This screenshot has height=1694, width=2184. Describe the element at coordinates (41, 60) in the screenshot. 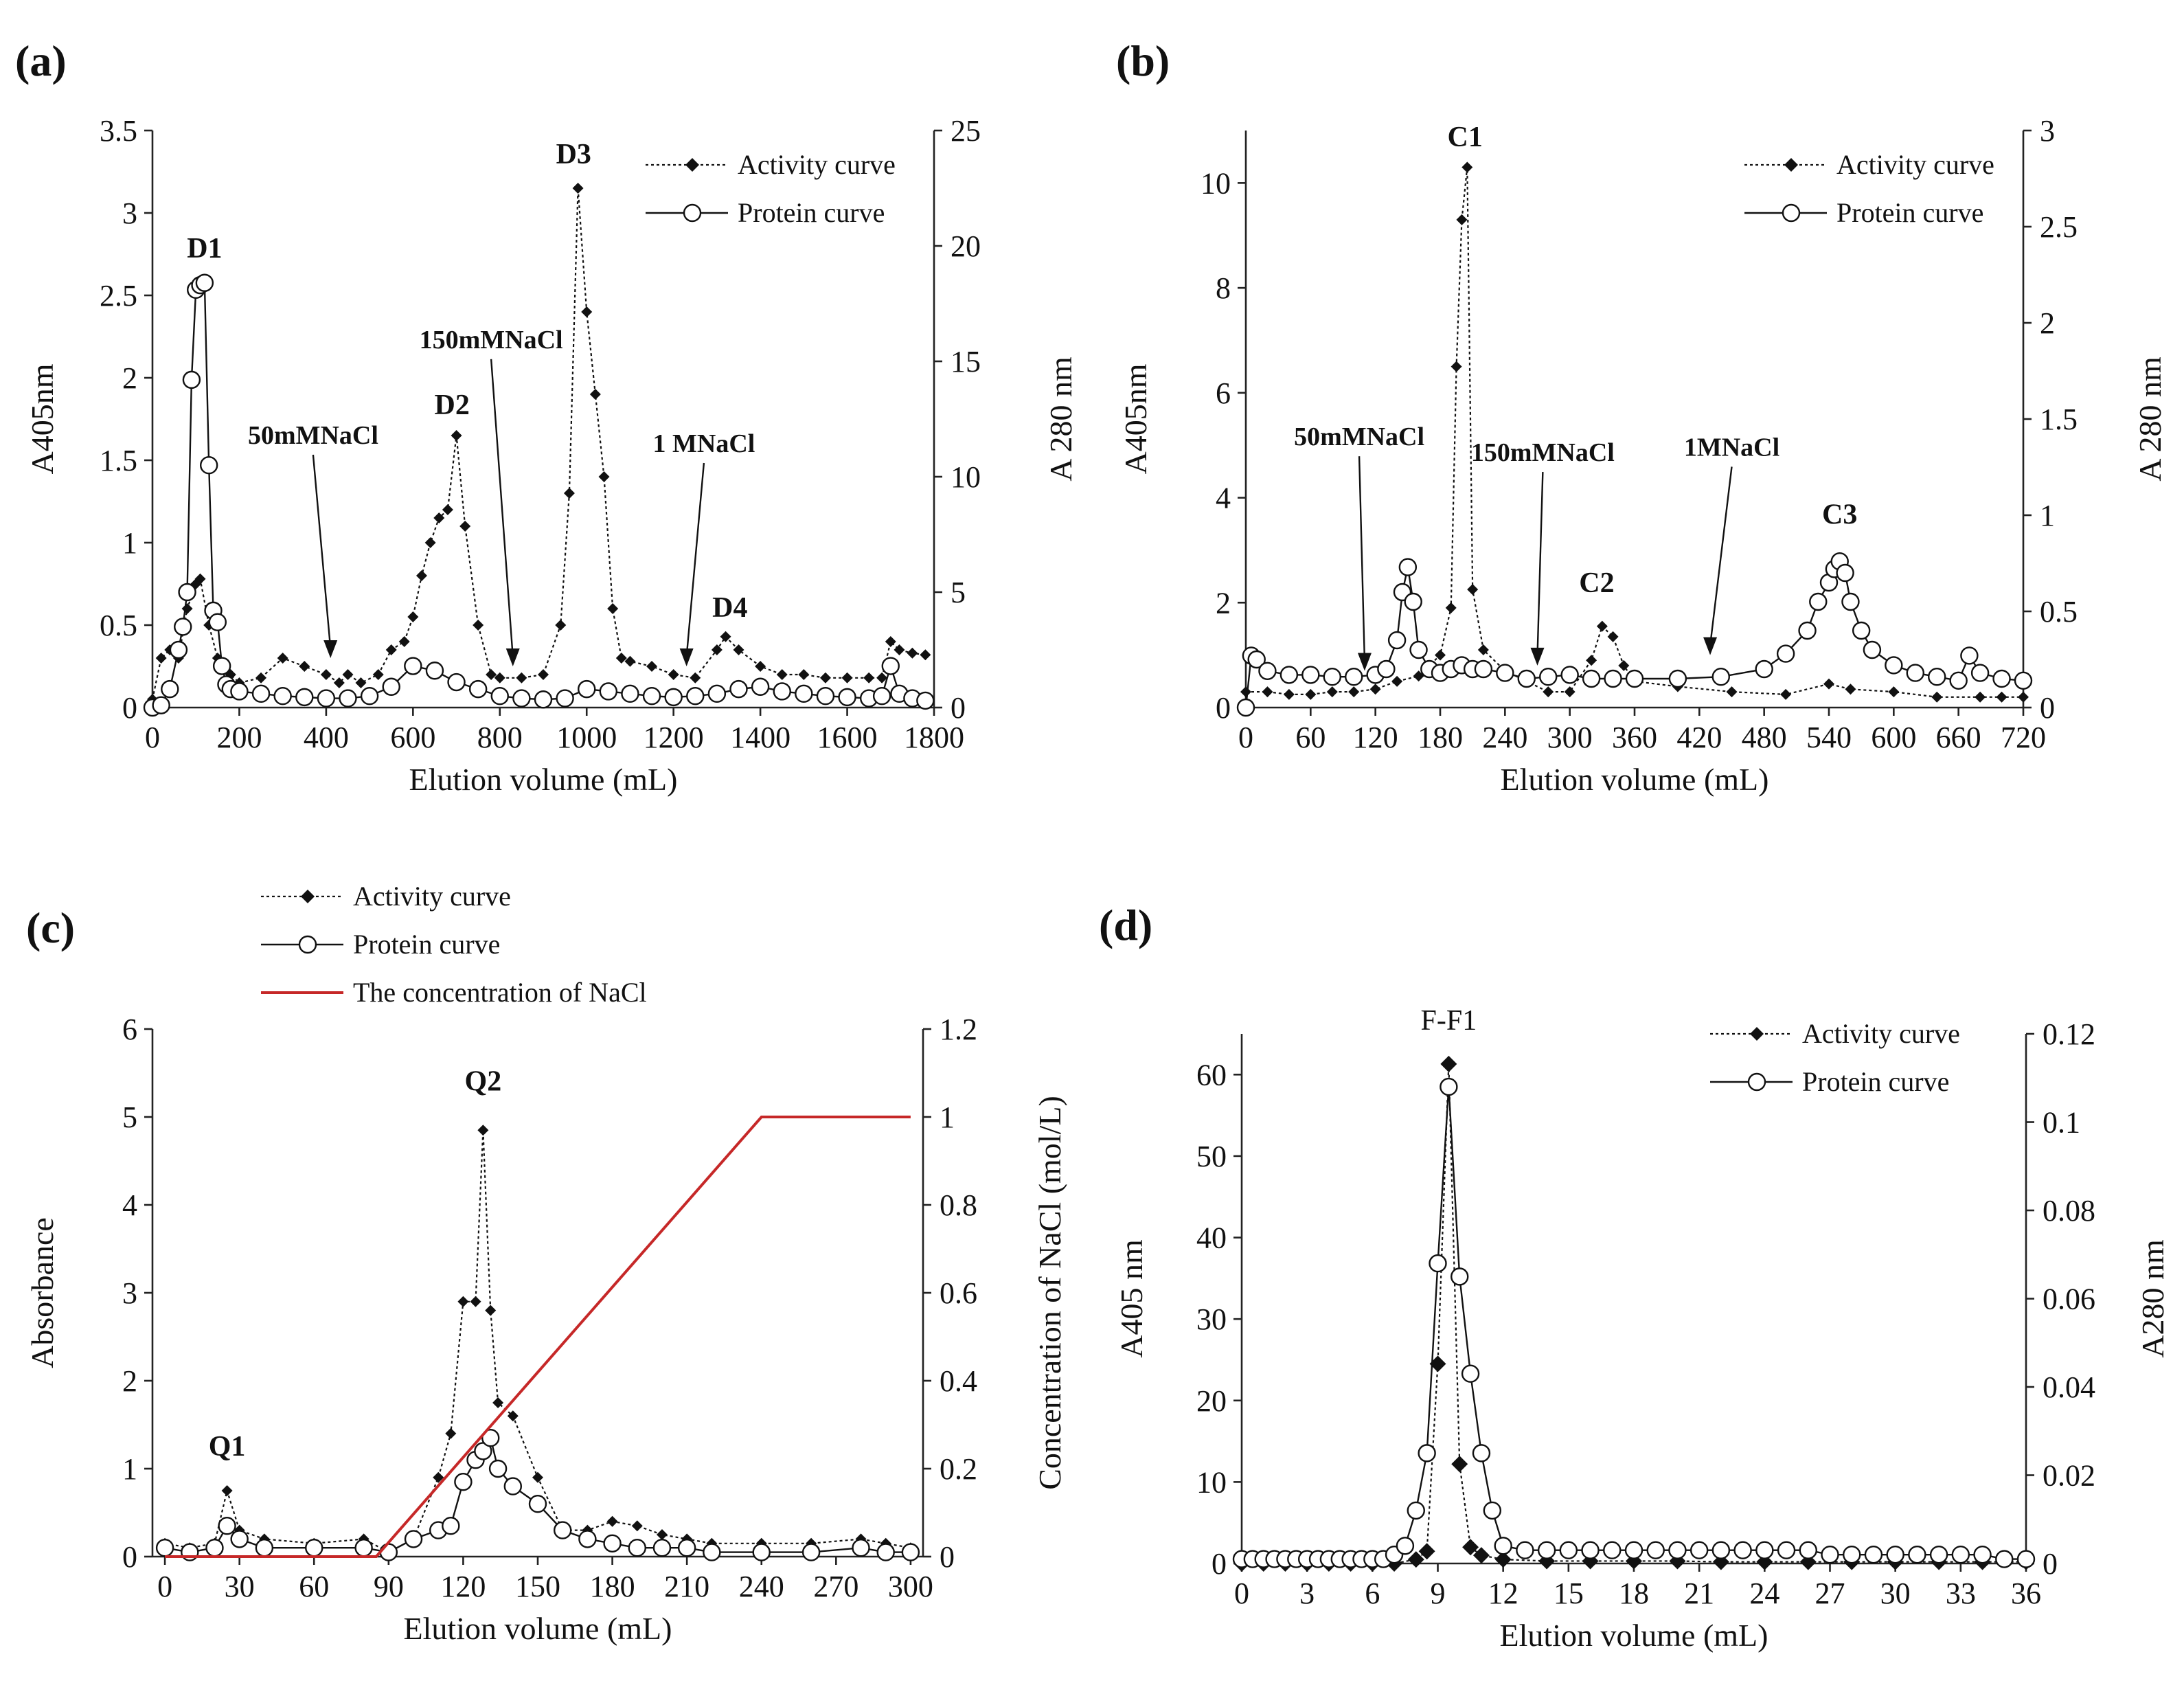

I see `panel-label: (a)` at that location.